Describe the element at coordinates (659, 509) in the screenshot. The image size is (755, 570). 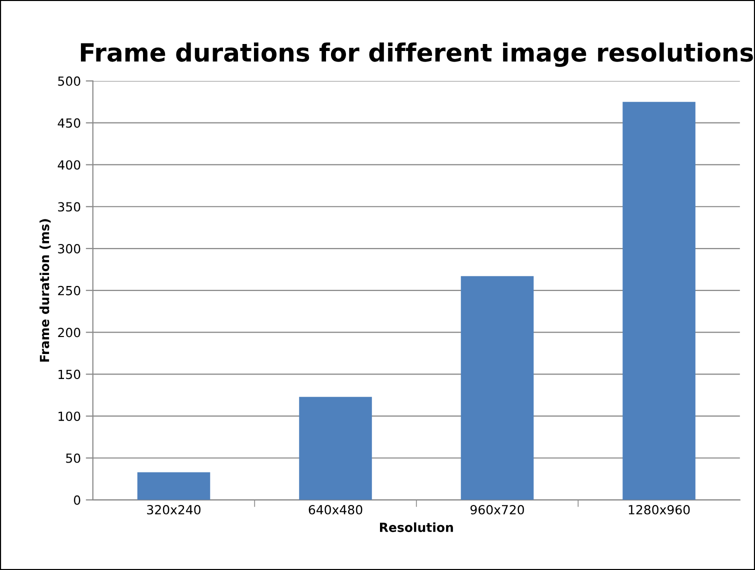
I see `x-tick-label: 1280x960` at that location.